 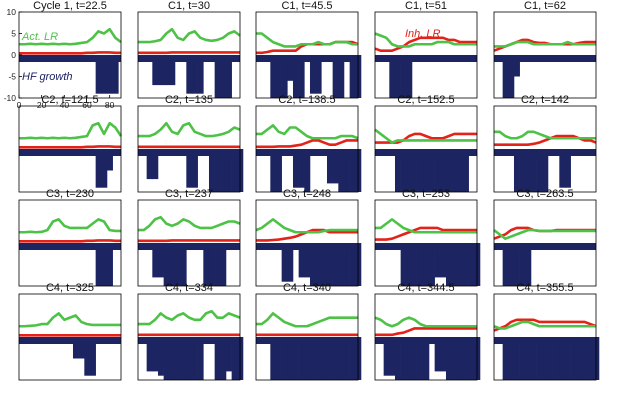 I want to click on panel-17: C4, t=334, so click(x=190, y=331).